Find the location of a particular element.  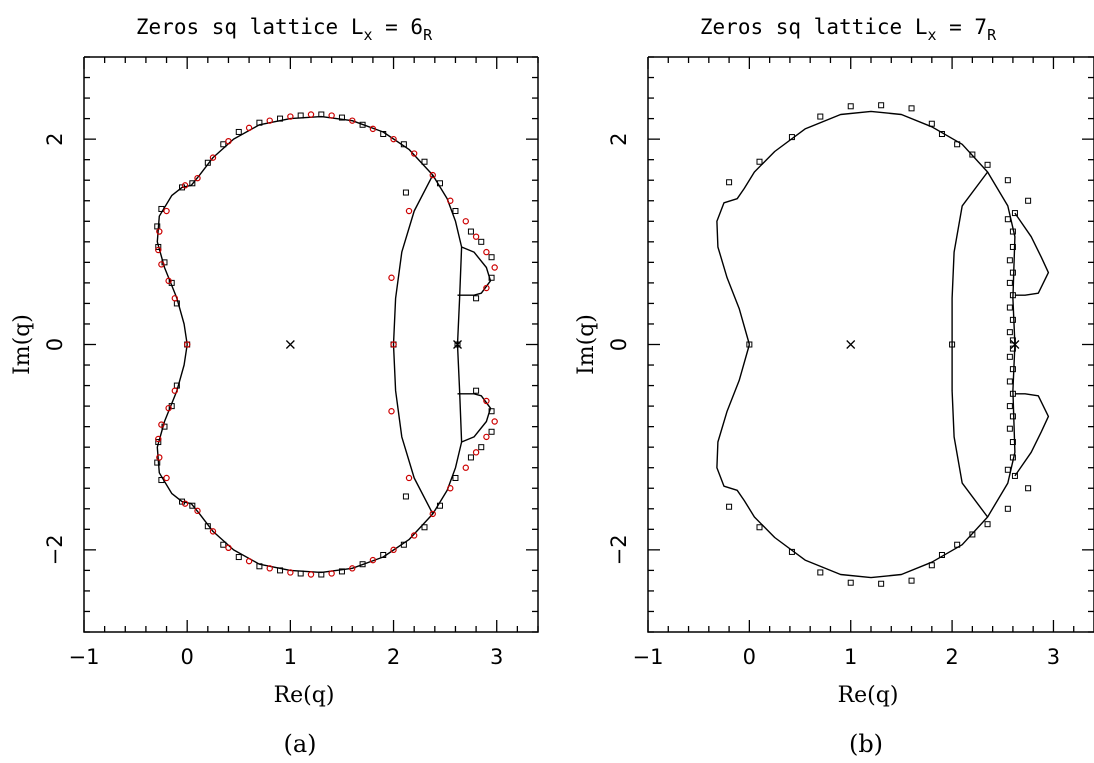

x-axis-label: Re(q) is located at coordinates (304, 695).